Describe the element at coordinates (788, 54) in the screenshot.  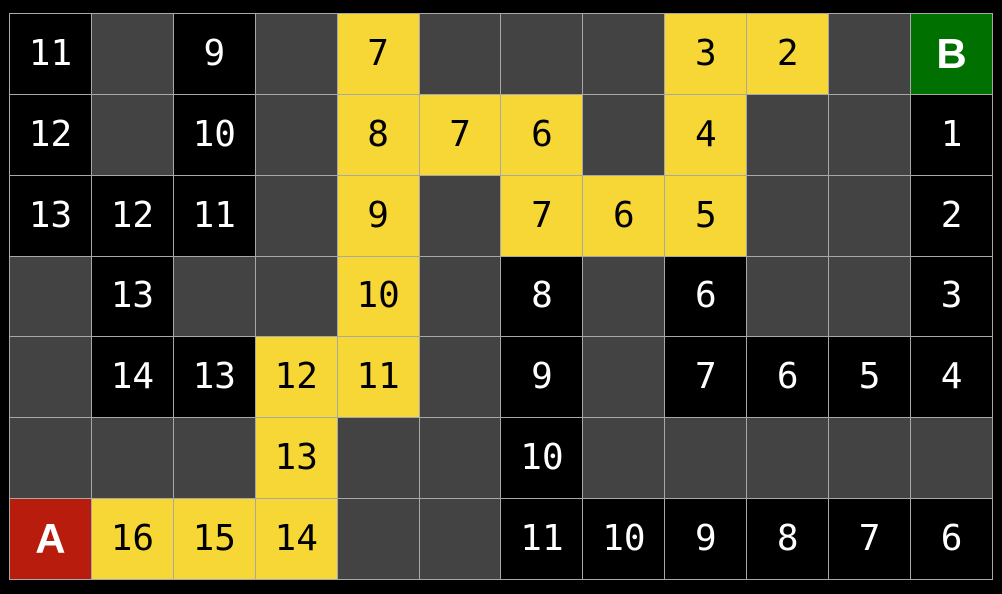
I see `path-cell: 2` at that location.